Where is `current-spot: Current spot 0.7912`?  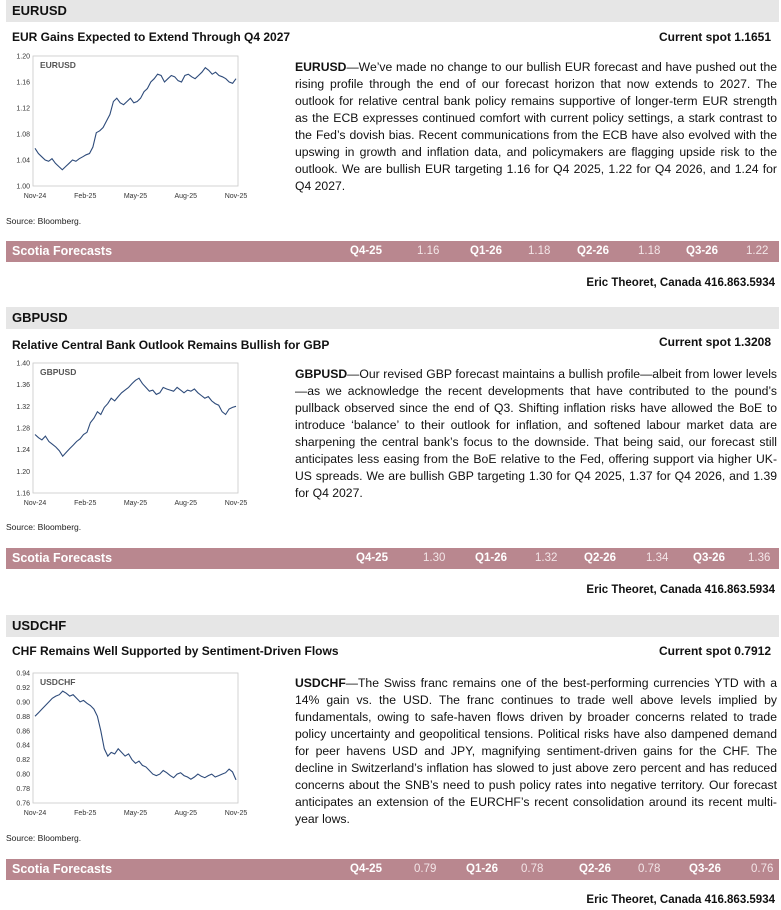 current-spot: Current spot 0.7912 is located at coordinates (714, 651).